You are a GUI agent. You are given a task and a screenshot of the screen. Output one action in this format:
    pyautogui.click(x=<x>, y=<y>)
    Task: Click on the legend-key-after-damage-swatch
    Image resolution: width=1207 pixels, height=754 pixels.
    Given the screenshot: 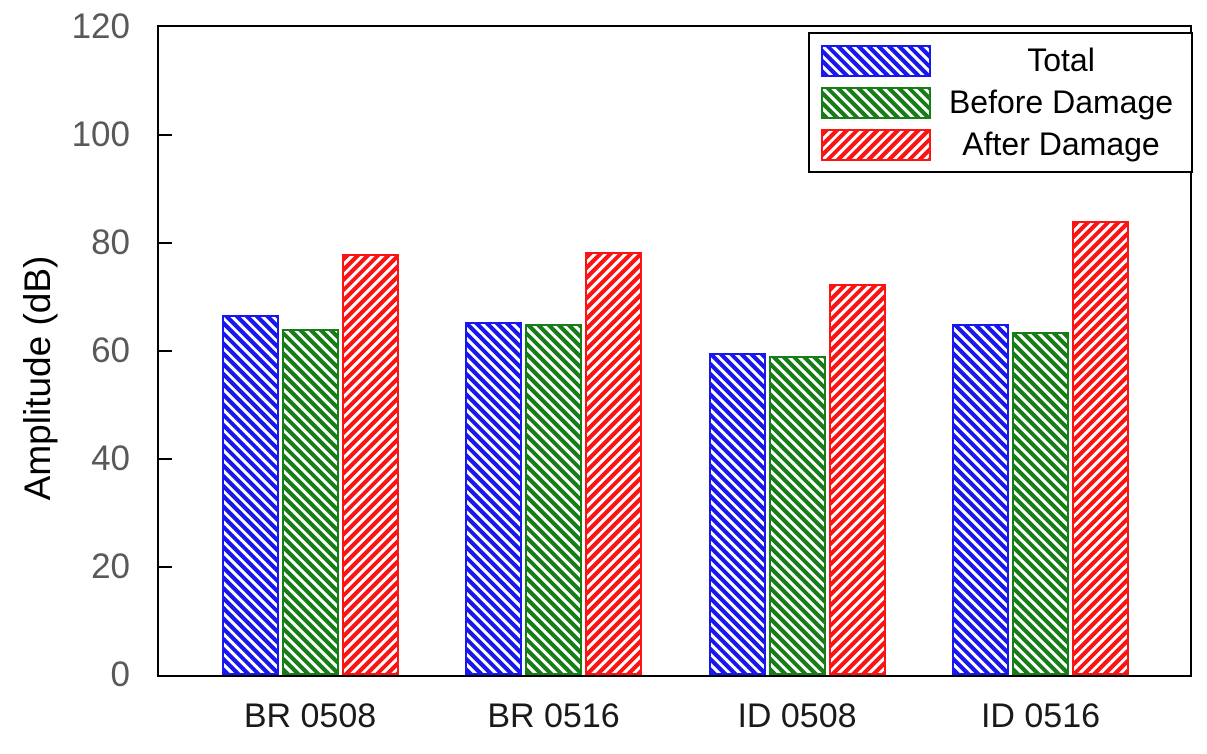 What is the action you would take?
    pyautogui.click(x=876, y=144)
    